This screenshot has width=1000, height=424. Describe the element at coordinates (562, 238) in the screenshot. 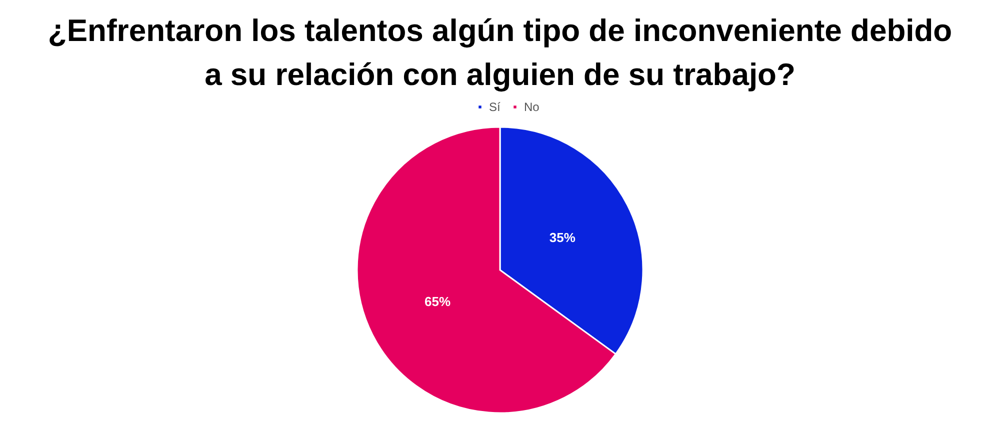

I see `data-label: 35%` at that location.